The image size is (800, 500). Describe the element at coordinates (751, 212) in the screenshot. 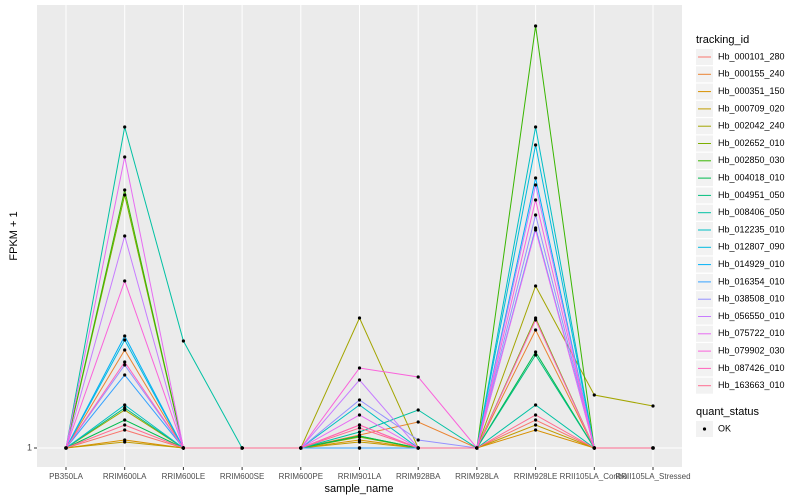

I see `legend-label: Hb_008406_050` at that location.